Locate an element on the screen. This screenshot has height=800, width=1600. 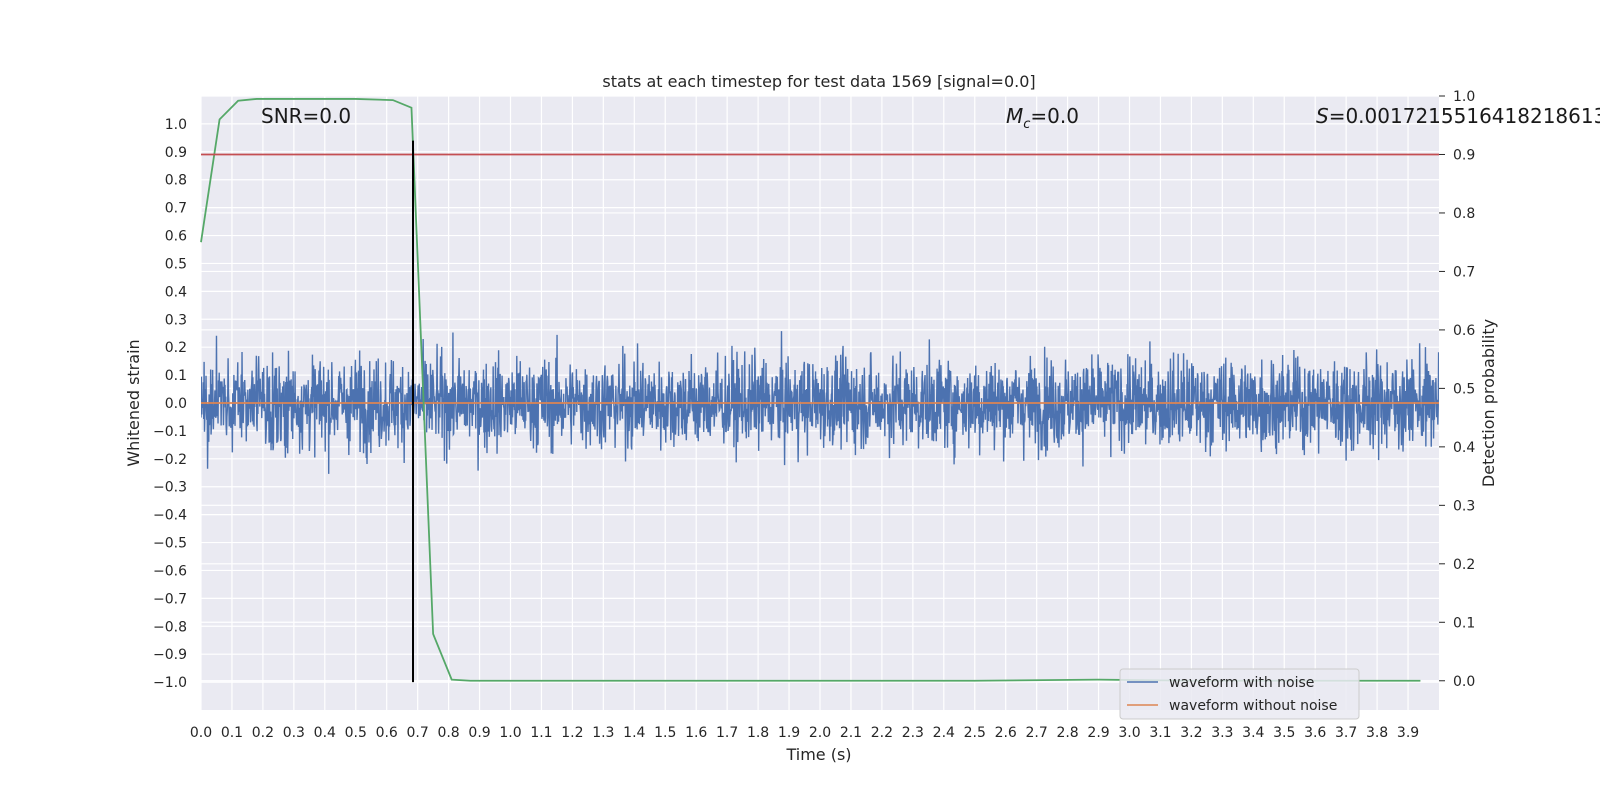
x-tick-label: 0.8 is located at coordinates (448, 733).